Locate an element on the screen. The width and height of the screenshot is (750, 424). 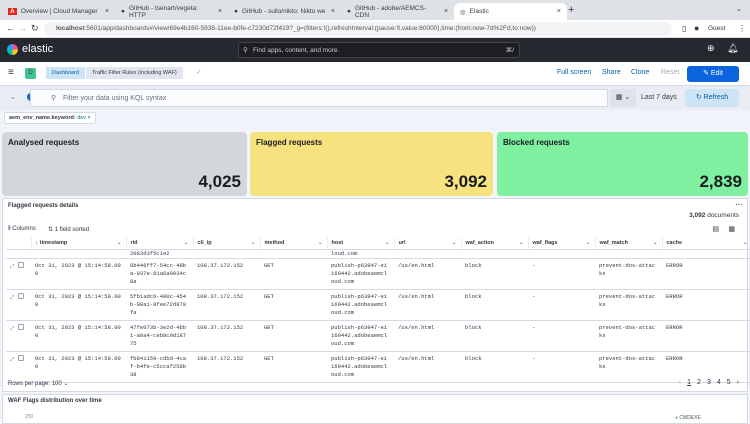
metric-title: Blocked requests is located at coordinates (536, 142).